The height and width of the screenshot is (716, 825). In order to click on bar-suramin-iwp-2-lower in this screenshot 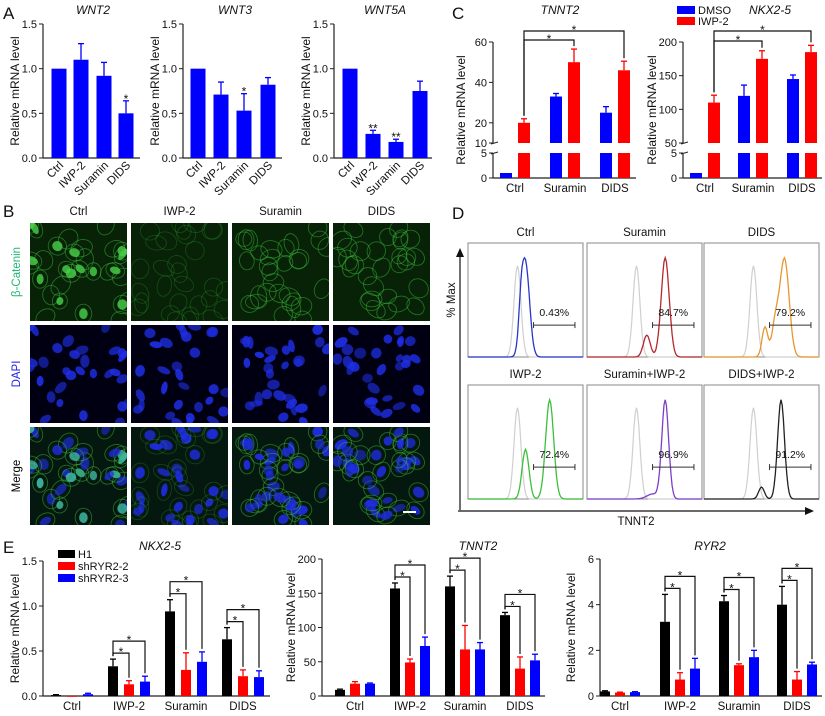, I will do `click(574, 165)`.